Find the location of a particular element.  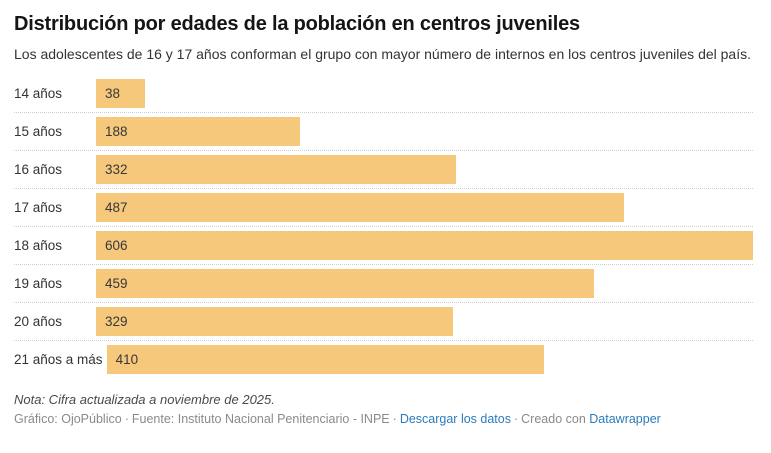

datawrapper-link: Datawrapper is located at coordinates (625, 418).